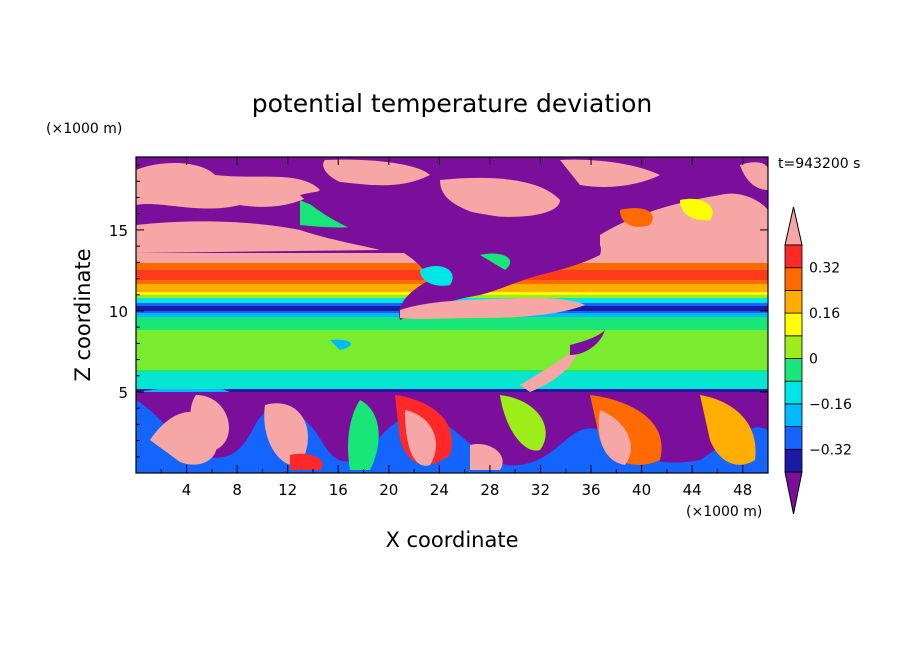 The image size is (904, 654). I want to click on y-tick-label: 15, so click(118, 231).